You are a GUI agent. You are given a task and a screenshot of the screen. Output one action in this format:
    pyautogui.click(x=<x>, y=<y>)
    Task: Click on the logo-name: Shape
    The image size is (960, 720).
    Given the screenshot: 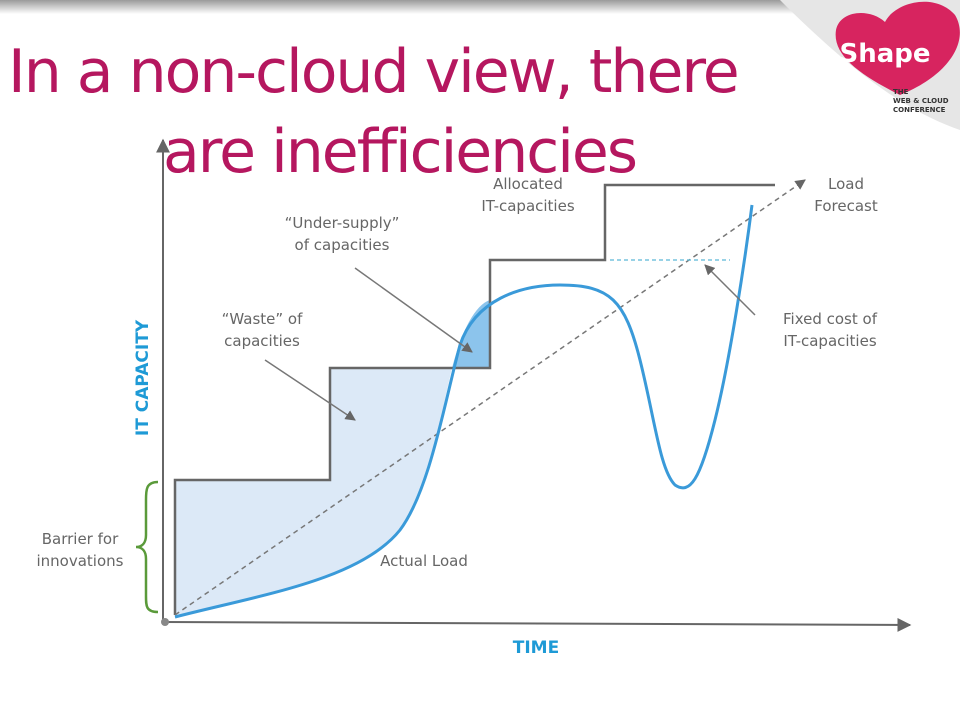 What is the action you would take?
    pyautogui.click(x=884, y=54)
    